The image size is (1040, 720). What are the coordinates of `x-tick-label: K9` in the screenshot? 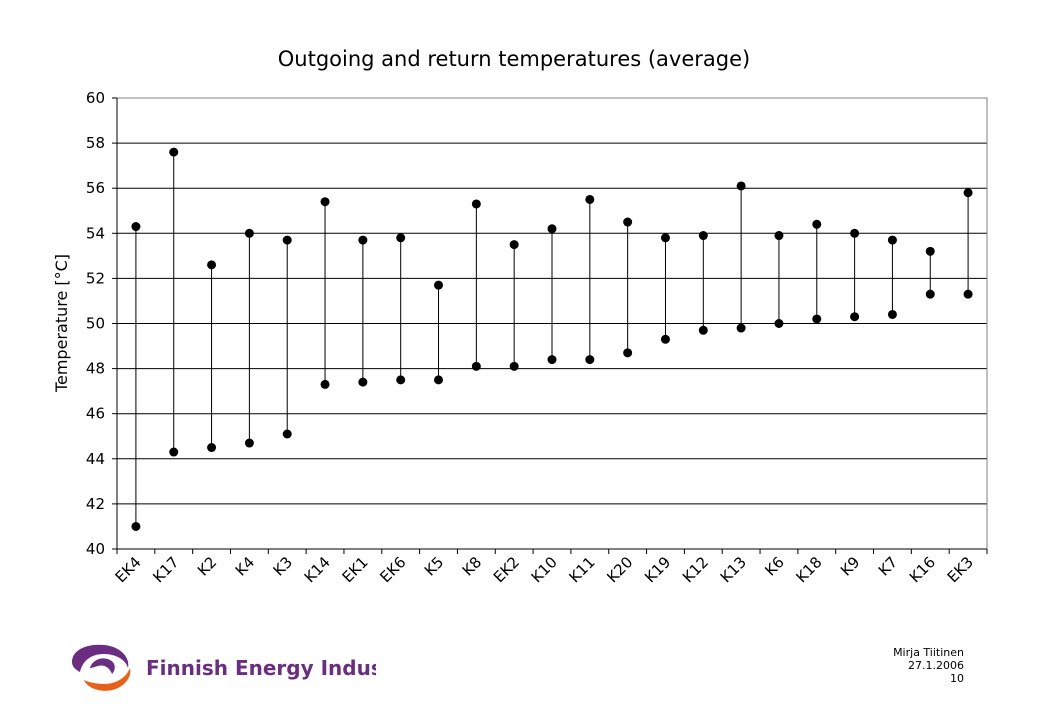 It's located at (850, 566).